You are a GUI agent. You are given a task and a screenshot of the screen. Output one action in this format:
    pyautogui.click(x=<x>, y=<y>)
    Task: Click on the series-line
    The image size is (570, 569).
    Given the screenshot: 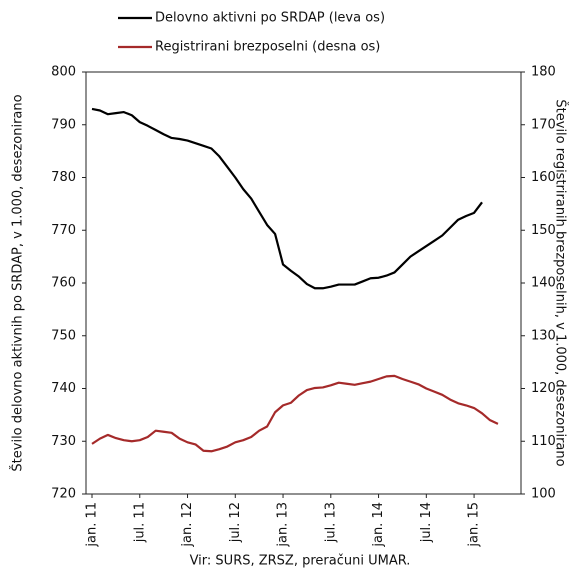 What is the action you would take?
    pyautogui.click(x=295, y=413)
    